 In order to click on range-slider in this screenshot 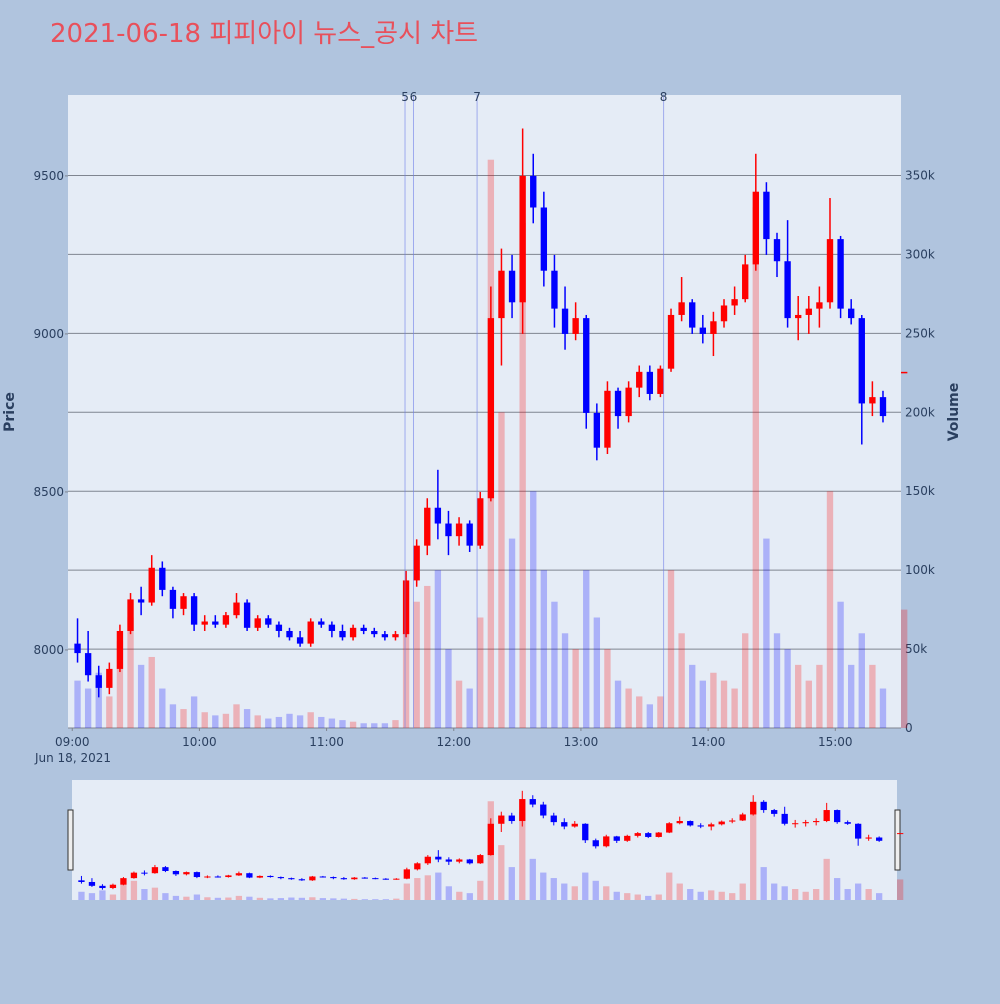, I will do `click(484, 840)`.